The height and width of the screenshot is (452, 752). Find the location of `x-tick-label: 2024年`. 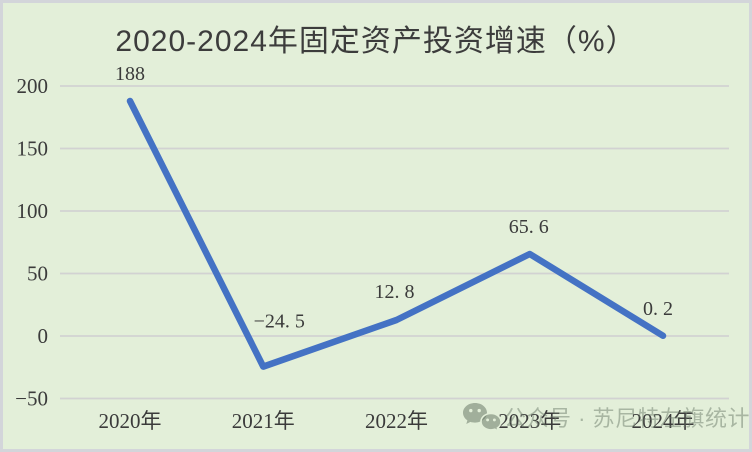

x-tick-label: 2024年 is located at coordinates (663, 421).